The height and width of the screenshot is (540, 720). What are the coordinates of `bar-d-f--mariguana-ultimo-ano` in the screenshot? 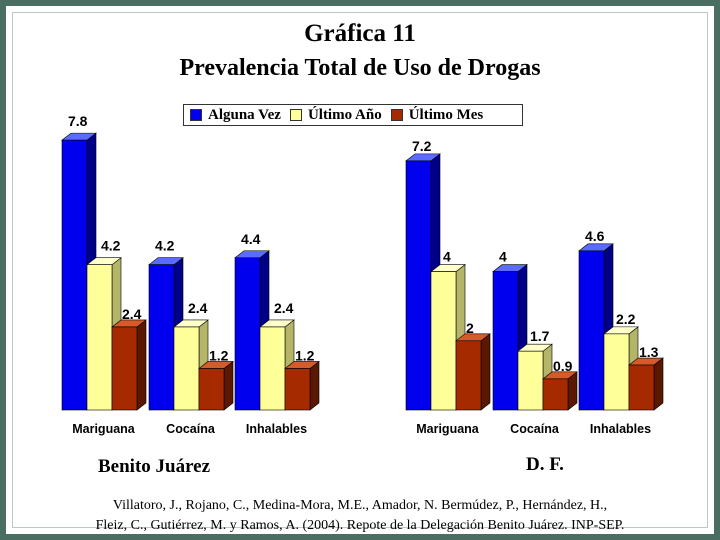 It's located at (443, 341).